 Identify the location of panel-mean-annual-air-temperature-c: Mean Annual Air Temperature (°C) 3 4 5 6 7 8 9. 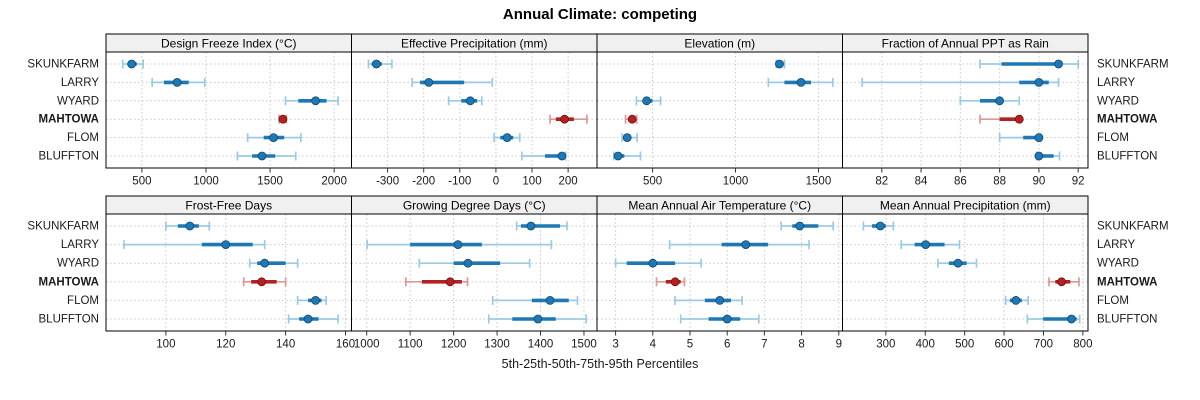
(719, 273).